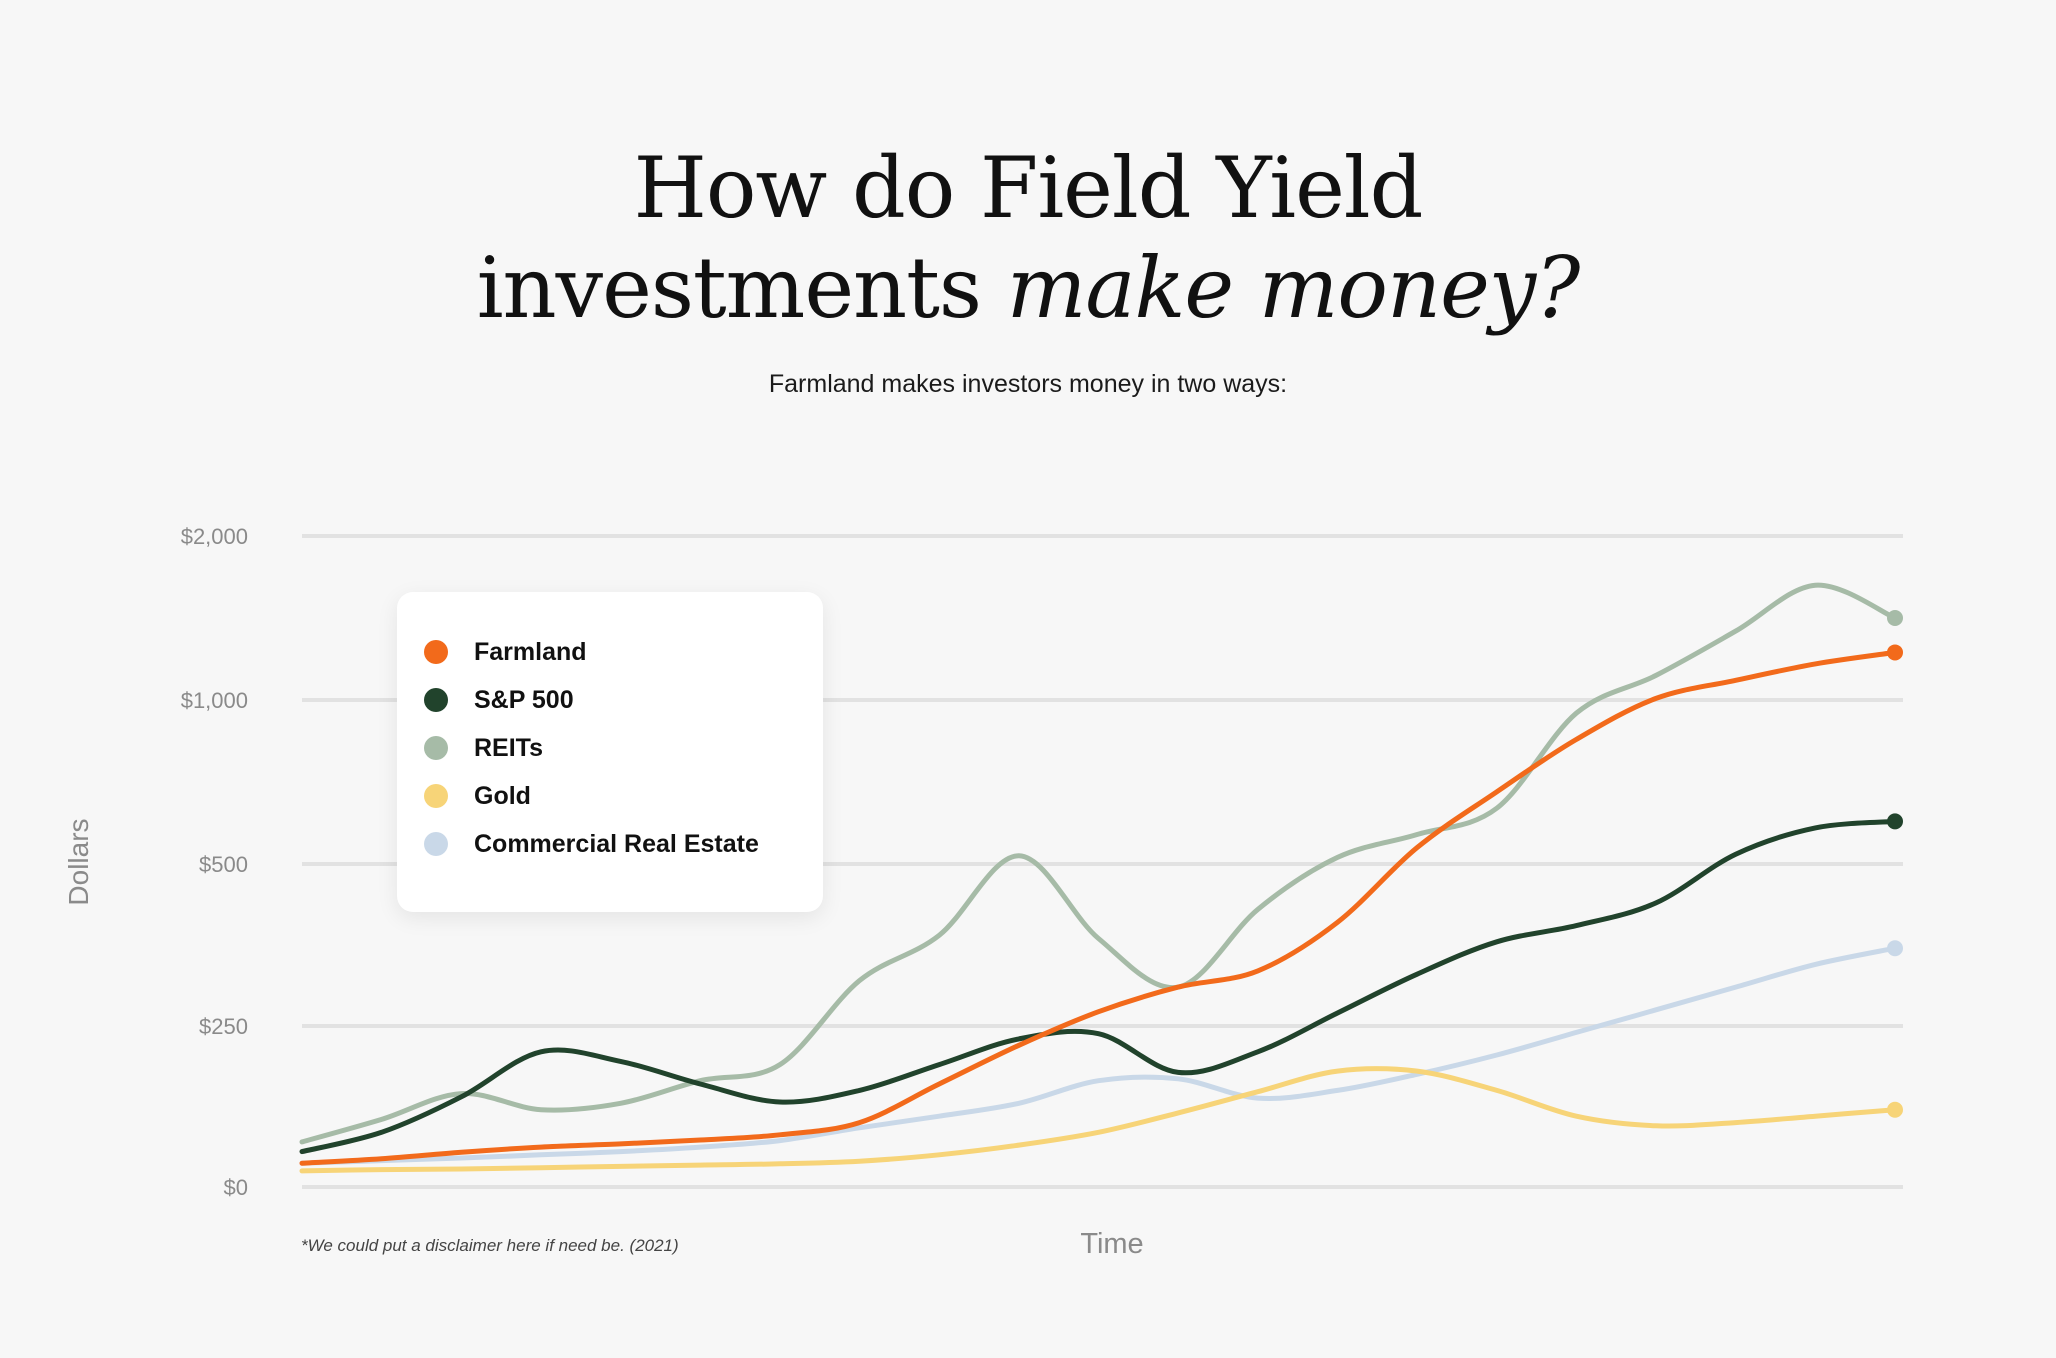 This screenshot has width=2056, height=1358. What do you see at coordinates (530, 651) in the screenshot?
I see `legend-label: Farmland` at bounding box center [530, 651].